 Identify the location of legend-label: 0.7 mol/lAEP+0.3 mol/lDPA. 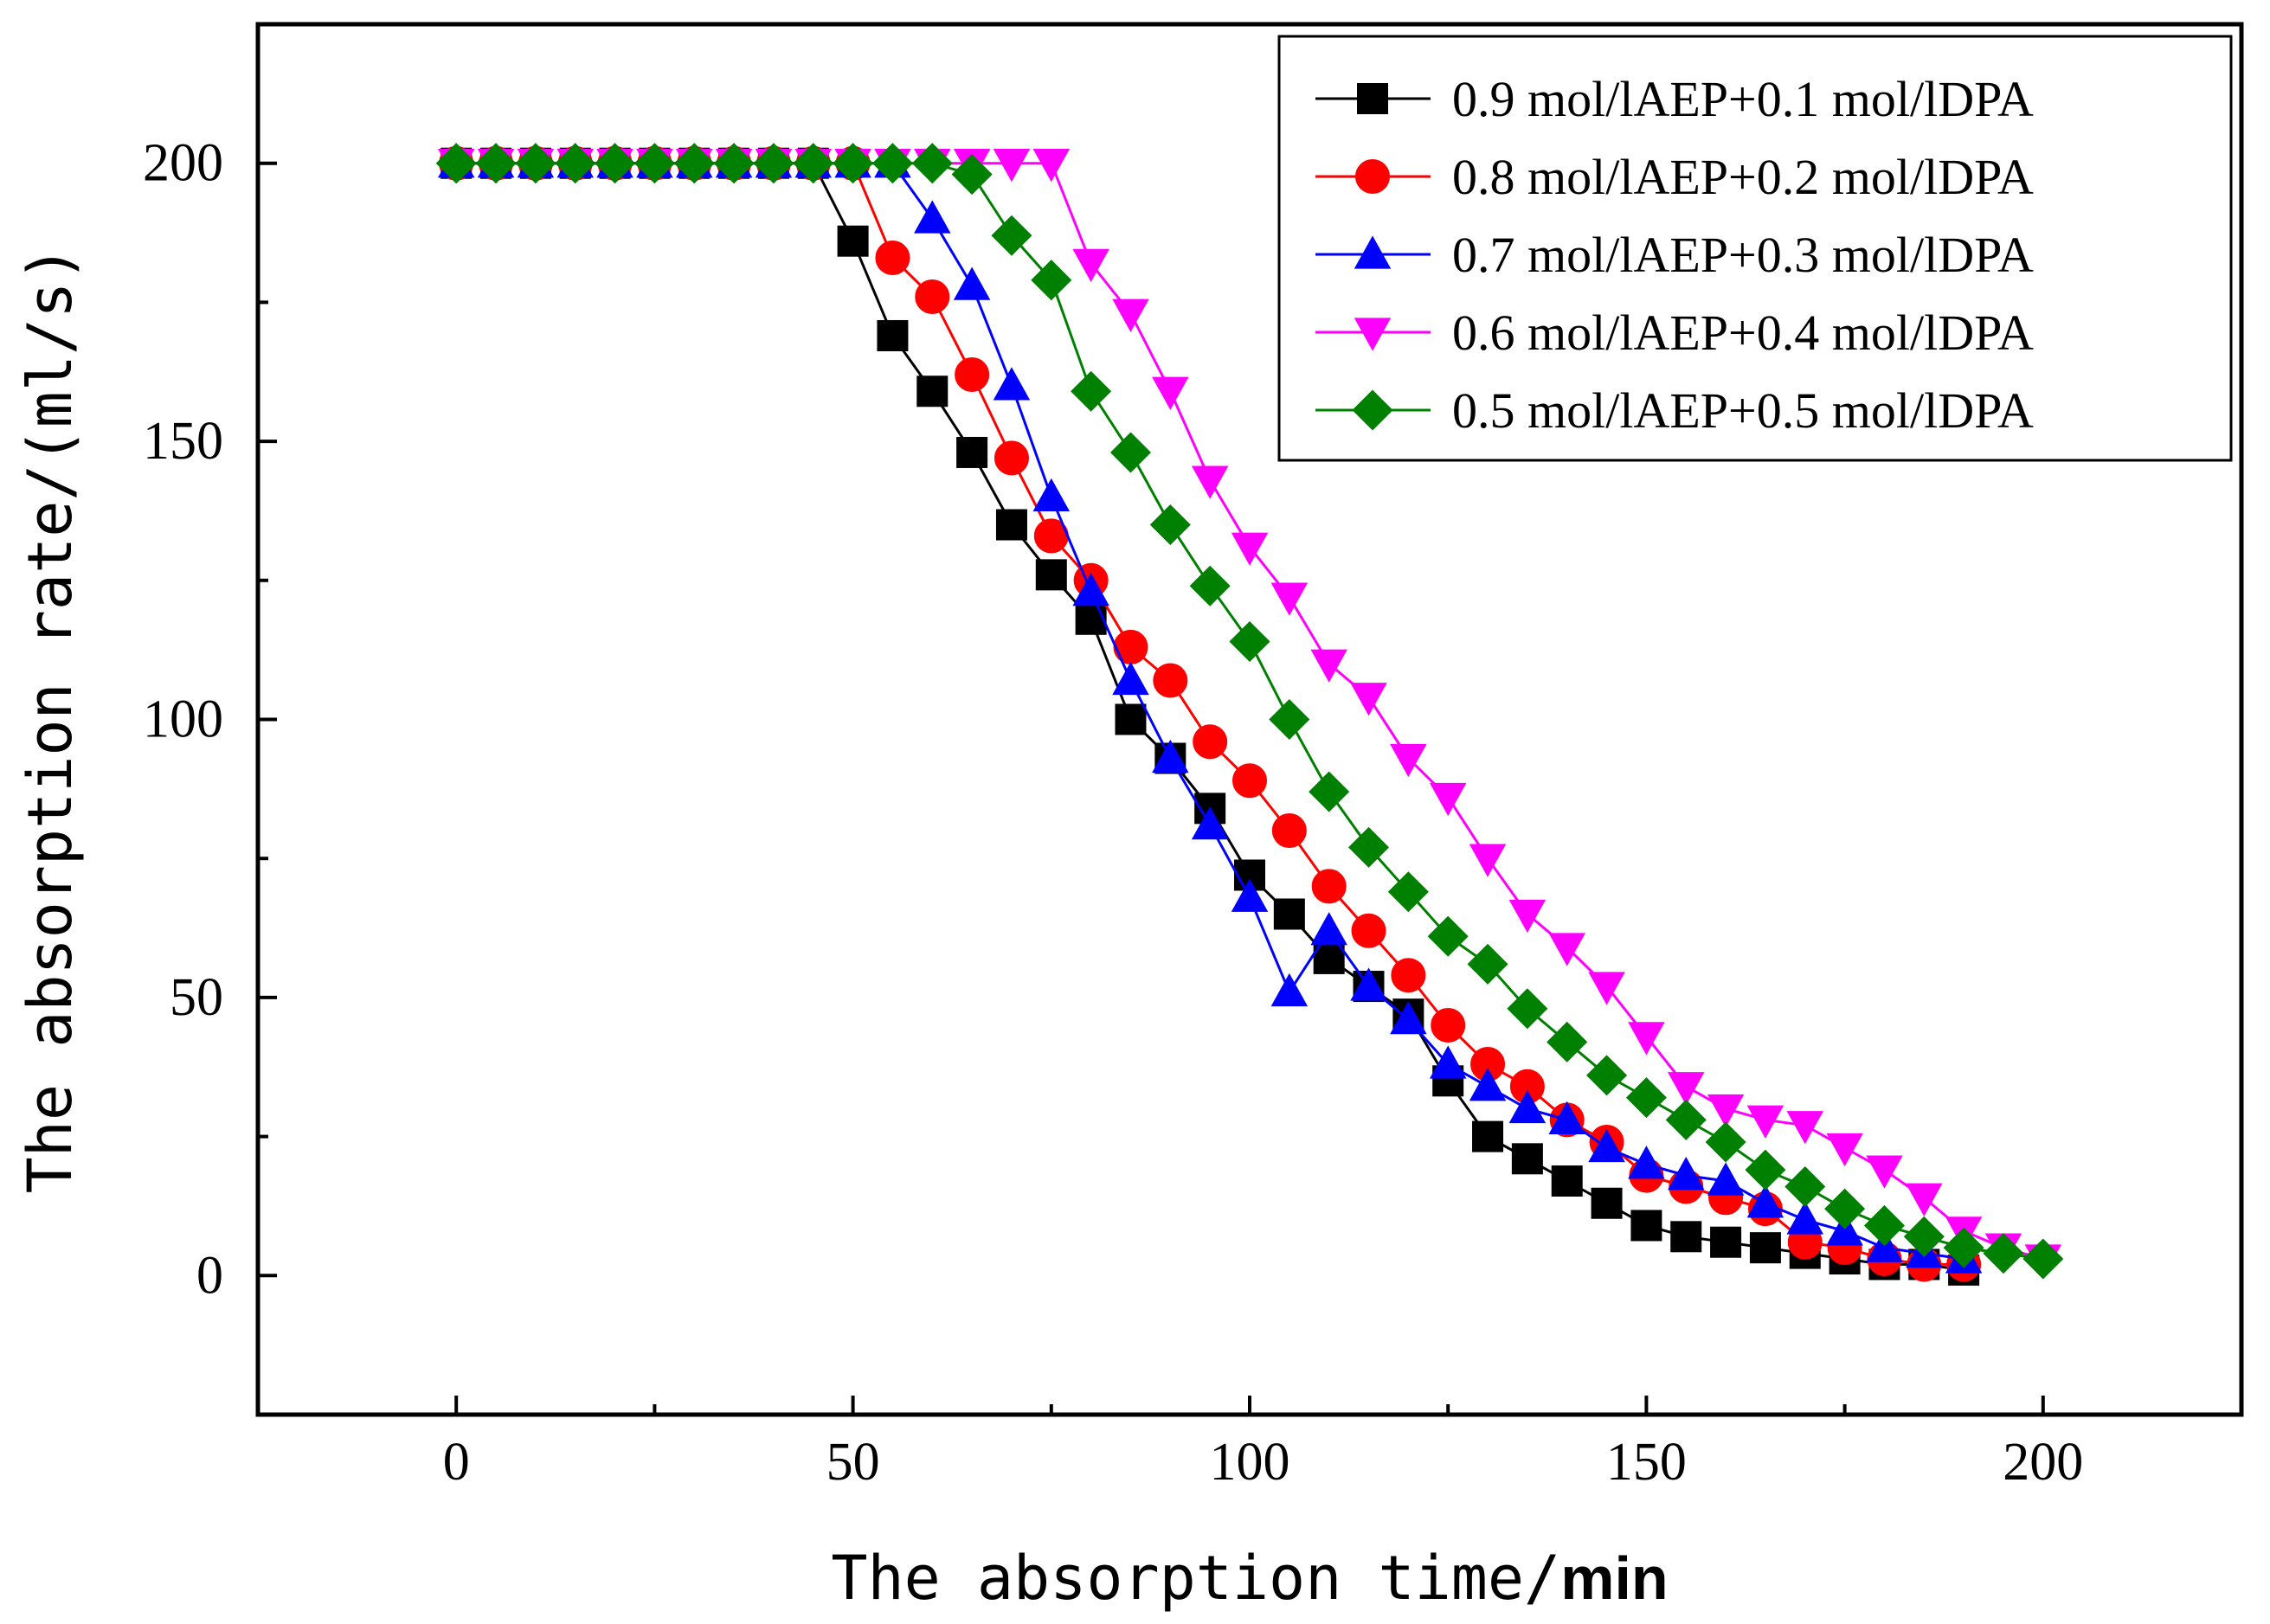
(1743, 255).